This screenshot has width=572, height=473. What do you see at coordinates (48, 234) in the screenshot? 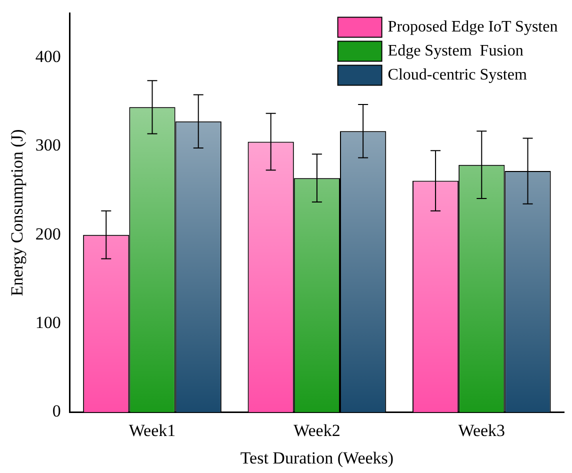
I see `y-tick-label: 200` at bounding box center [48, 234].